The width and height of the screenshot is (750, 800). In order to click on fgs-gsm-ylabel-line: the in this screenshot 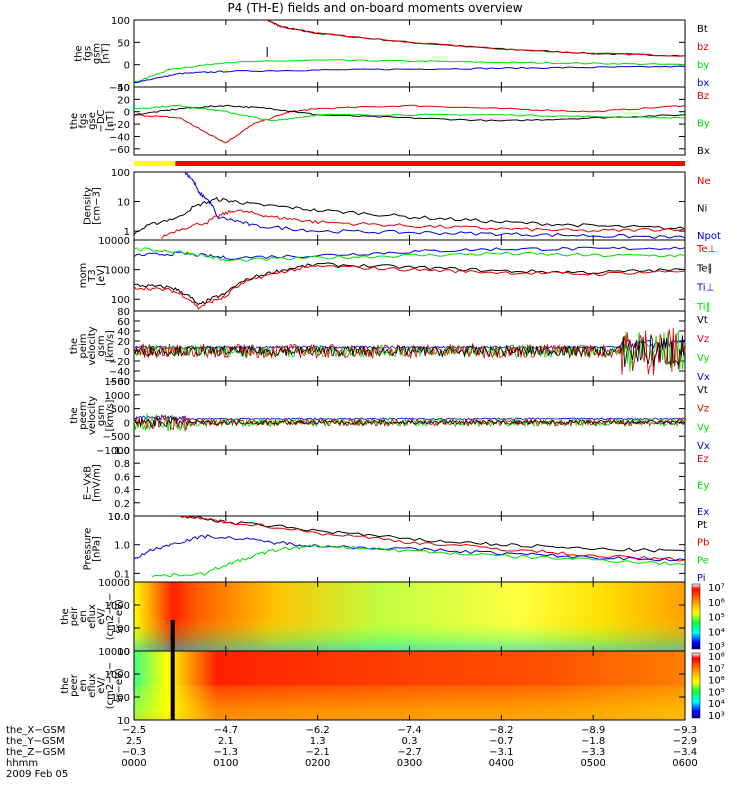, I will do `click(79, 53)`.